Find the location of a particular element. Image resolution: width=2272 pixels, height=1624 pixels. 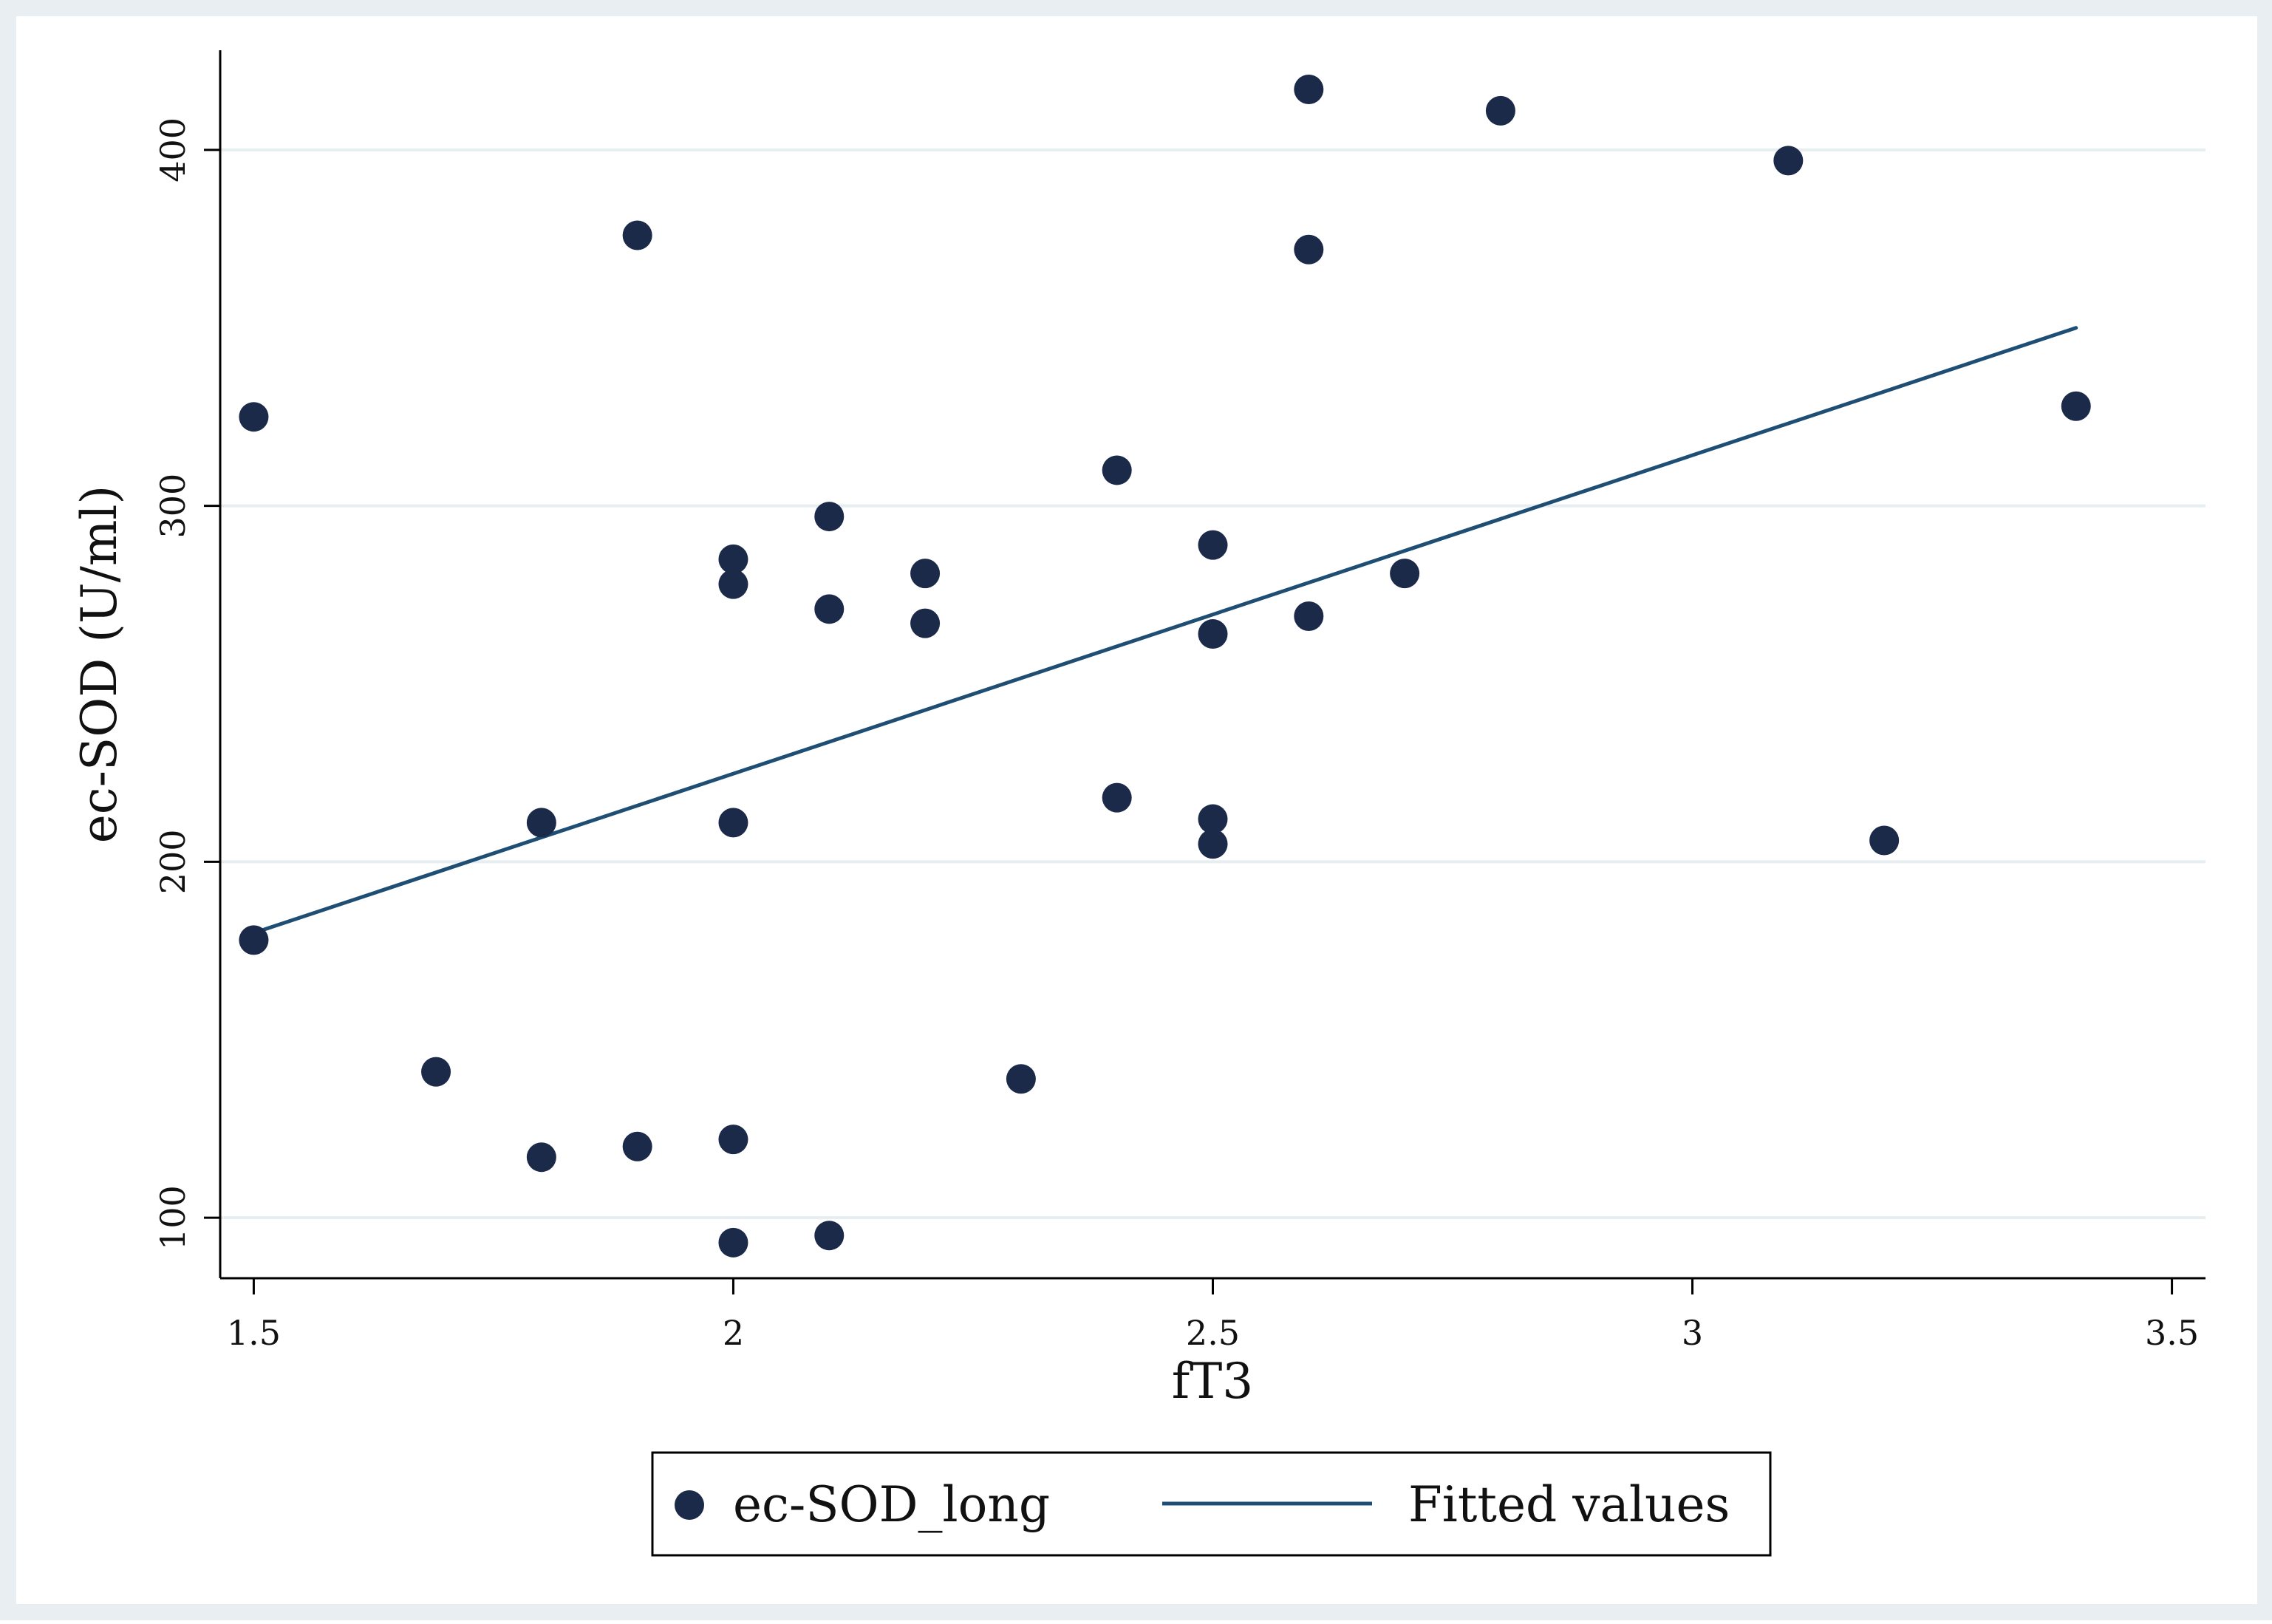

x-tick-label: 2 is located at coordinates (733, 1333).